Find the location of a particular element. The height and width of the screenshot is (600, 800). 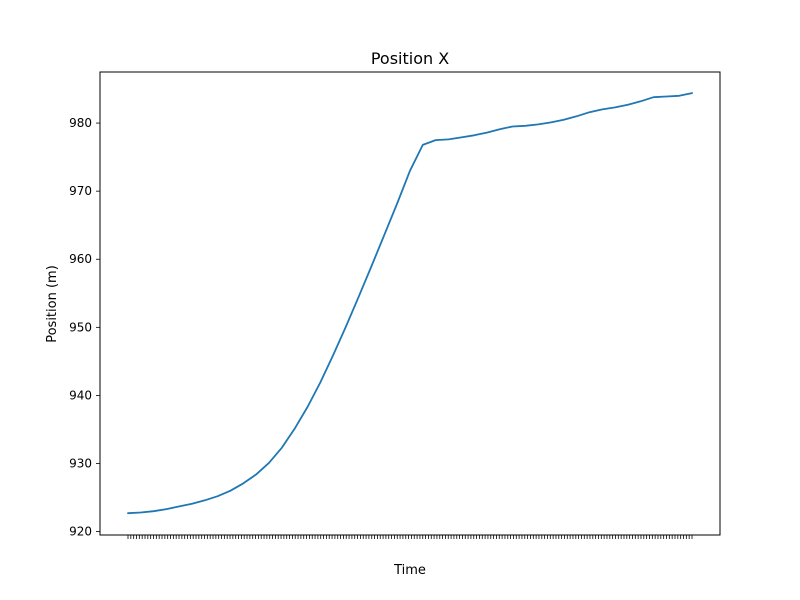

chart-title: Position X is located at coordinates (410, 58).